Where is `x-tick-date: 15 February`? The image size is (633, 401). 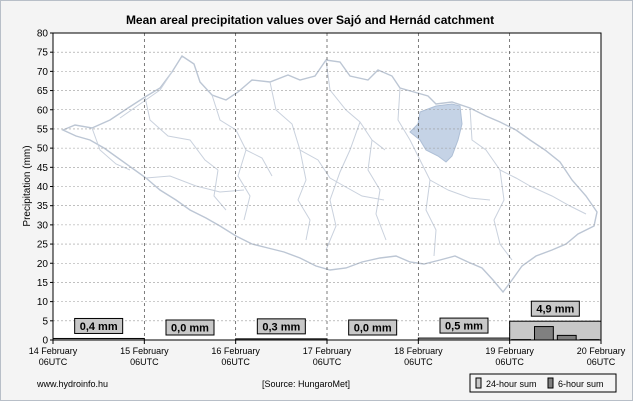 x-tick-date: 15 February is located at coordinates (144, 351).